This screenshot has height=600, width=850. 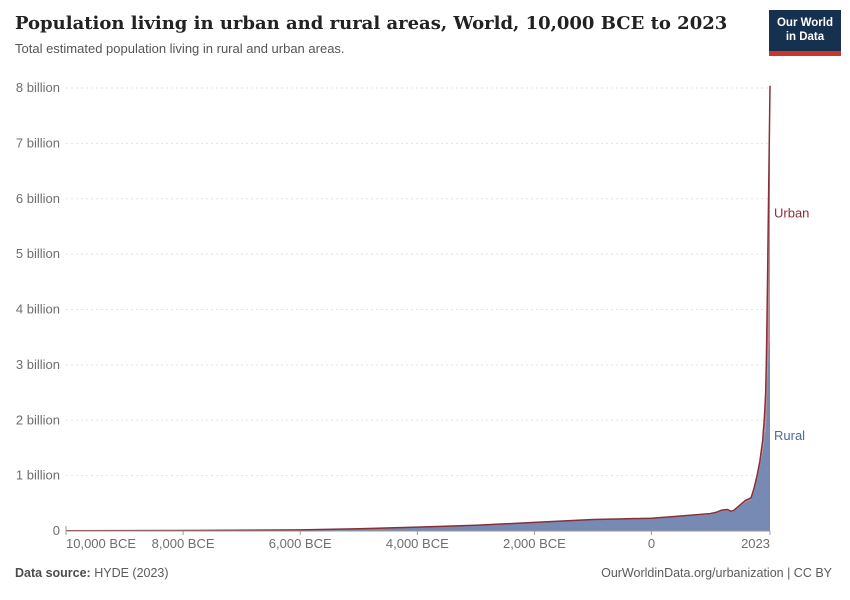 I want to click on y-tick-label: 5 billion, so click(x=38, y=253).